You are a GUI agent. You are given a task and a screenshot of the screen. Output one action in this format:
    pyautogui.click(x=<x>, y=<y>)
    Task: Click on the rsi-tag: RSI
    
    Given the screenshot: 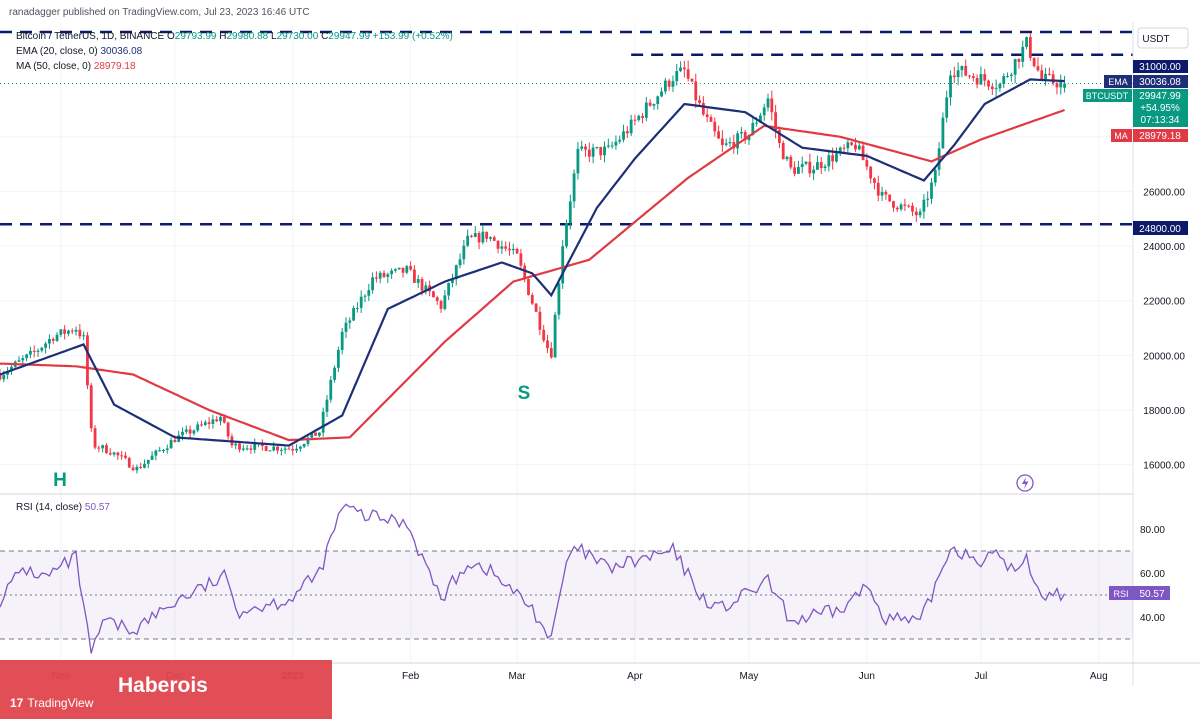 What is the action you would take?
    pyautogui.click(x=1120, y=594)
    